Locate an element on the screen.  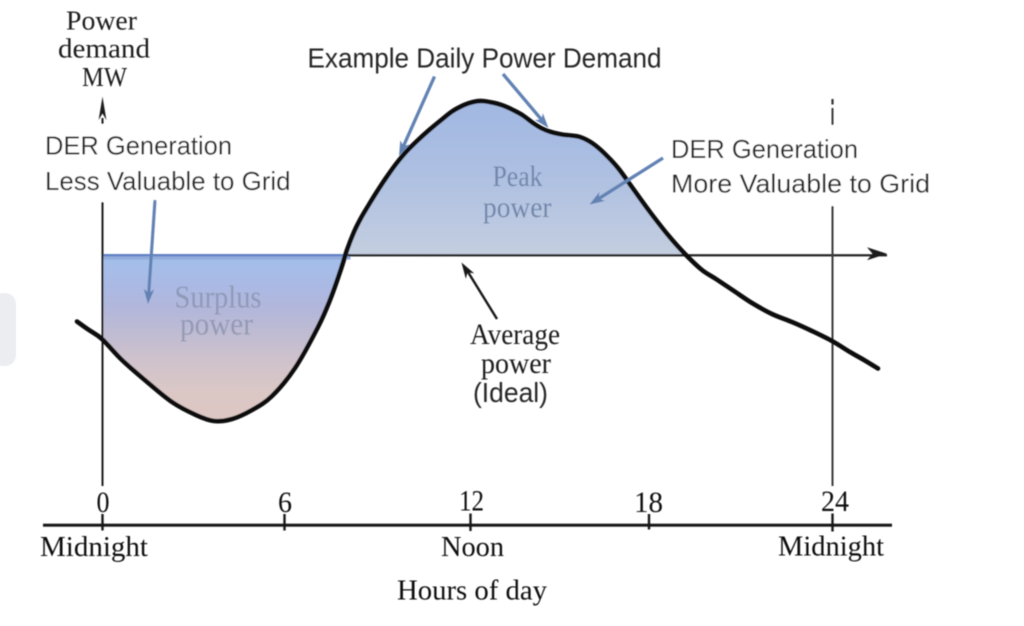
svg-text: Average is located at coordinates (515, 334).